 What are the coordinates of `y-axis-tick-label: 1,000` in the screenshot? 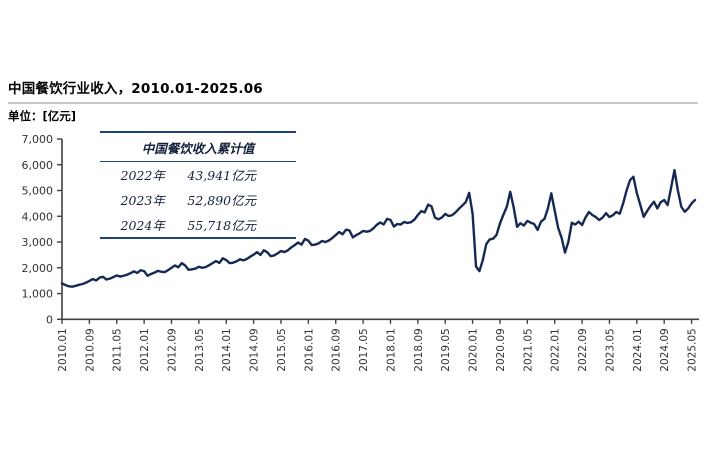 It's located at (38, 294).